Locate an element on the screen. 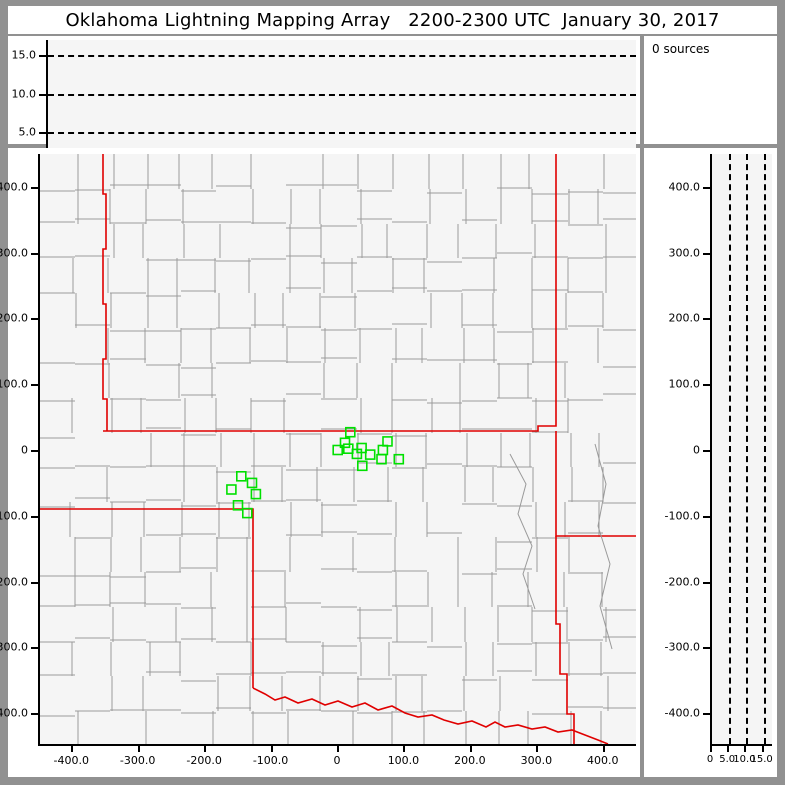 The width and height of the screenshot is (785, 785). map-xtick-label: 100.0 is located at coordinates (403, 760).